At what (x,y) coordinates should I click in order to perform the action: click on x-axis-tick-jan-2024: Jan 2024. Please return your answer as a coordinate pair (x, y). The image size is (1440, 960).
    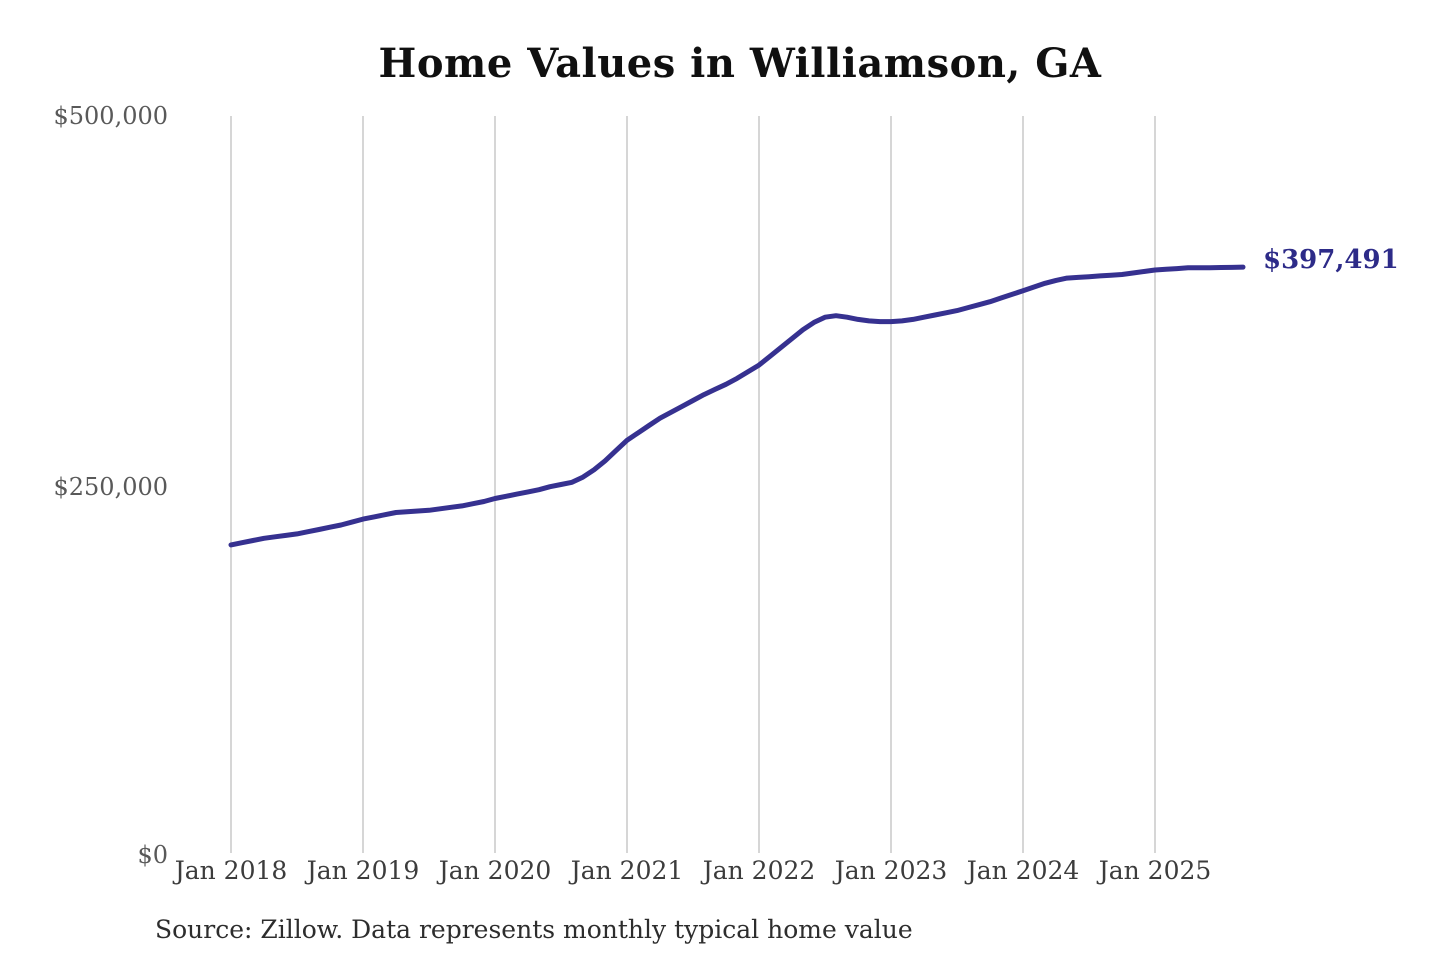
    Looking at the image, I should click on (1023, 870).